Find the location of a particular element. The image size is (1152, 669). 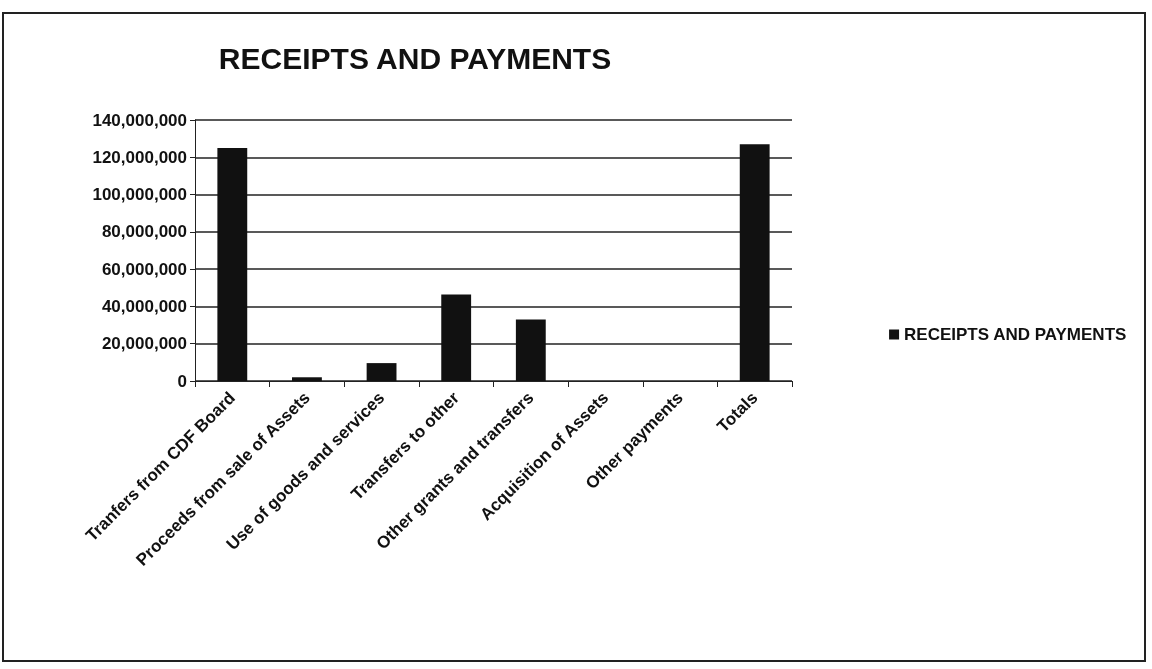

legend-label: RECEIPTS AND PAYMENTS is located at coordinates (1015, 334).